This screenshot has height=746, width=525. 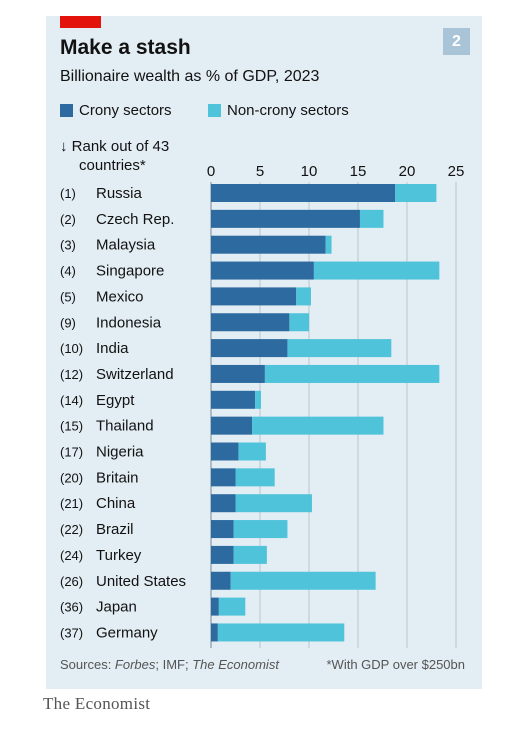 I want to click on rank-label: (36), so click(x=71, y=607).